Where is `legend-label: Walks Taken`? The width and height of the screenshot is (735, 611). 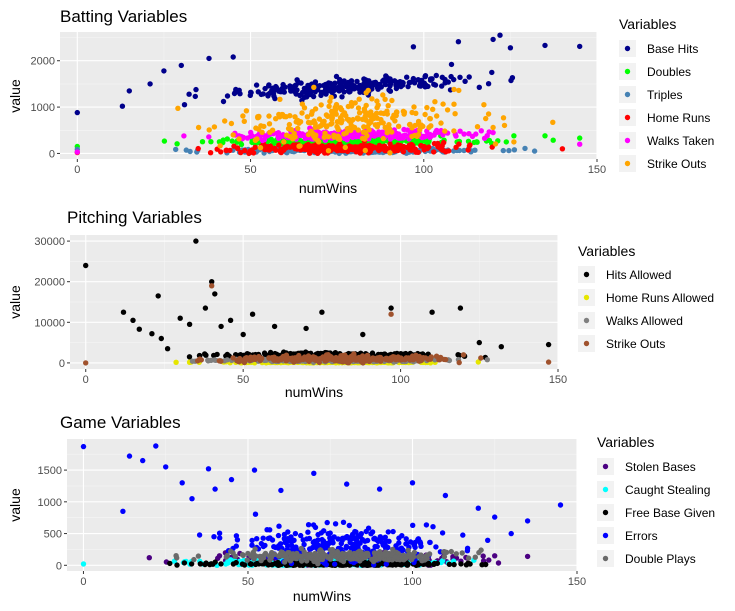
legend-label: Walks Taken is located at coordinates (680, 141).